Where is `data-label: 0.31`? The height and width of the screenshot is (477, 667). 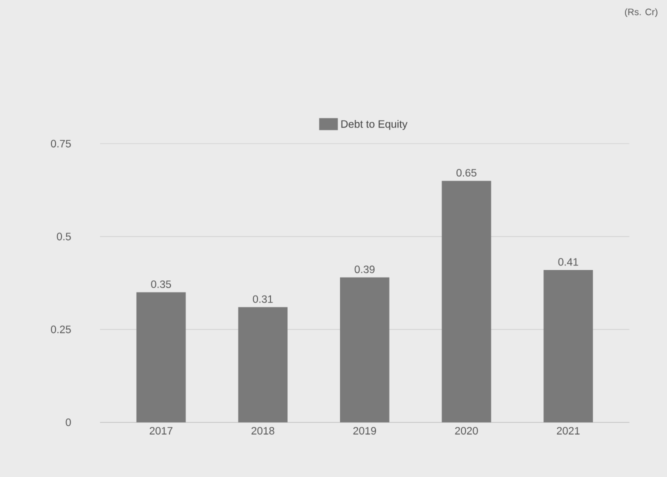 data-label: 0.31 is located at coordinates (262, 299).